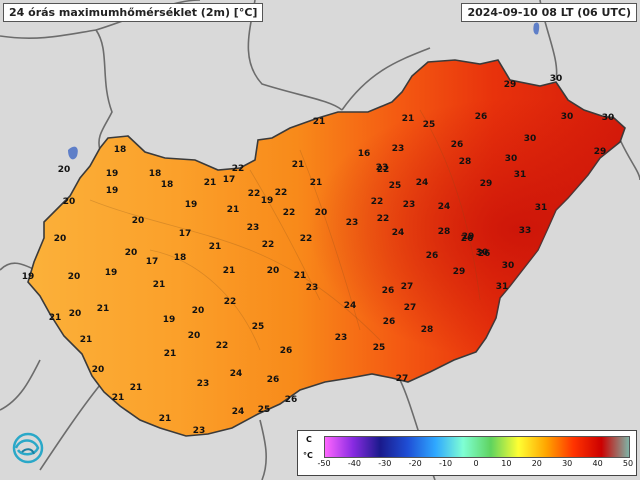 The width and height of the screenshot is (640, 480). What do you see at coordinates (597, 463) in the screenshot?
I see `legend-tick-label: 40` at bounding box center [597, 463].